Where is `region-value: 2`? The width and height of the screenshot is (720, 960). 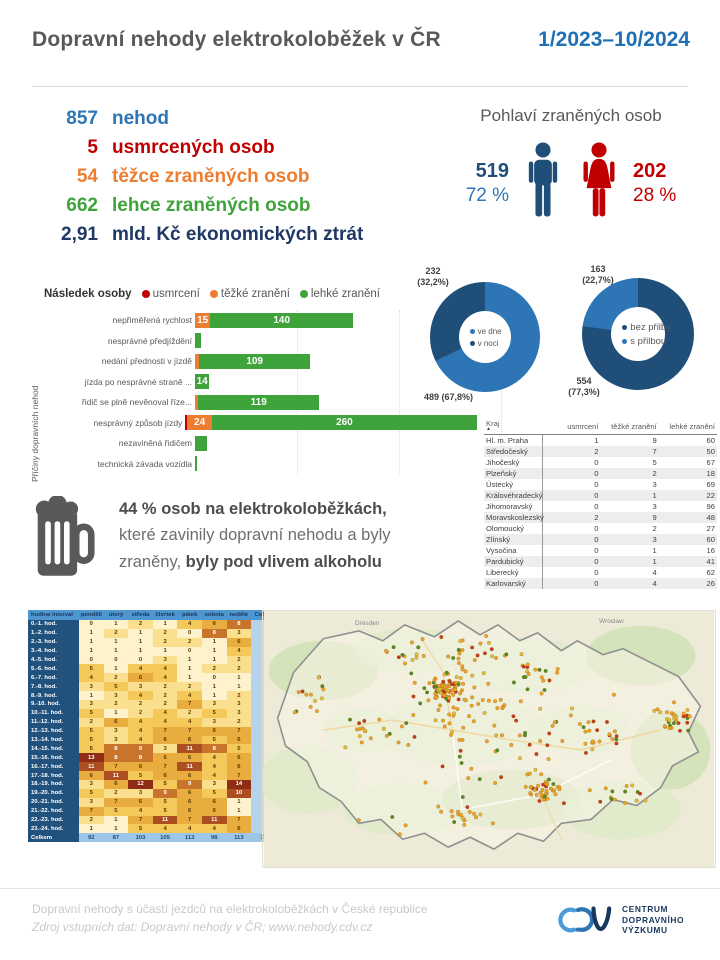 region-value: 2 is located at coordinates (654, 528).